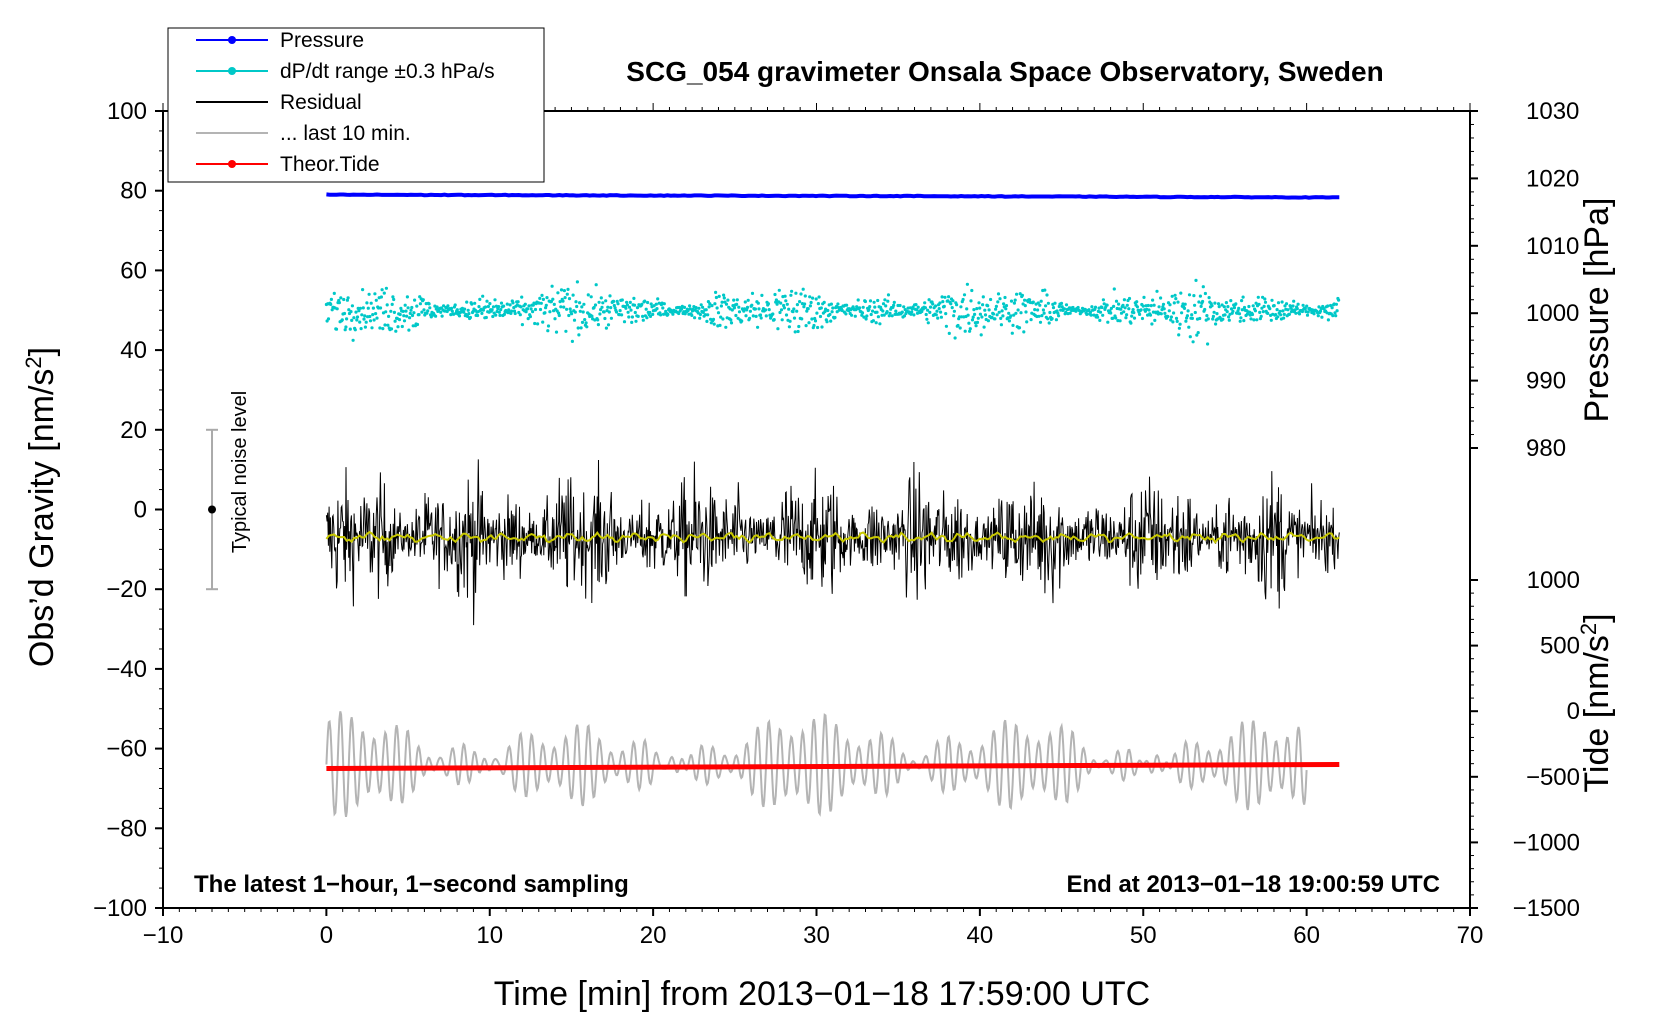  What do you see at coordinates (240, 472) in the screenshot?
I see `noise-label: Typical noise level` at bounding box center [240, 472].